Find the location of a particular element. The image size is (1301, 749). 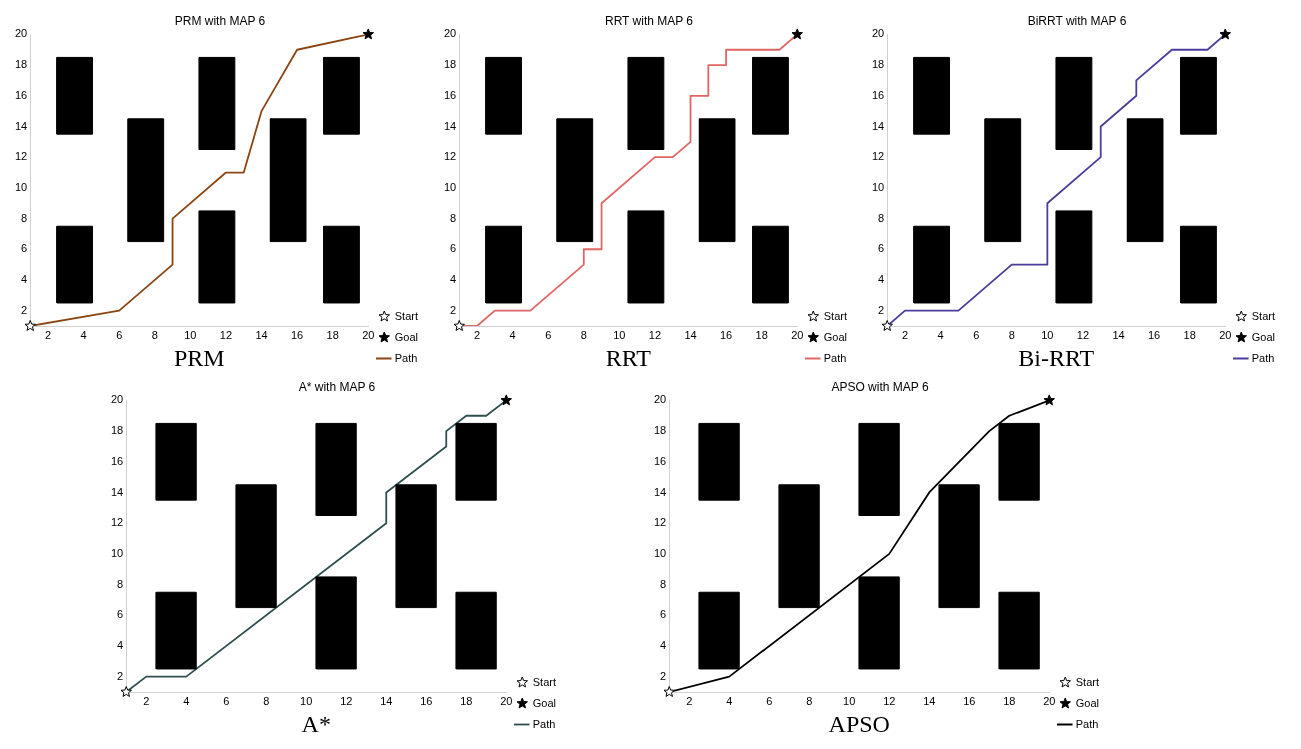

chart-title: APSO with MAP 6 is located at coordinates (880, 386).